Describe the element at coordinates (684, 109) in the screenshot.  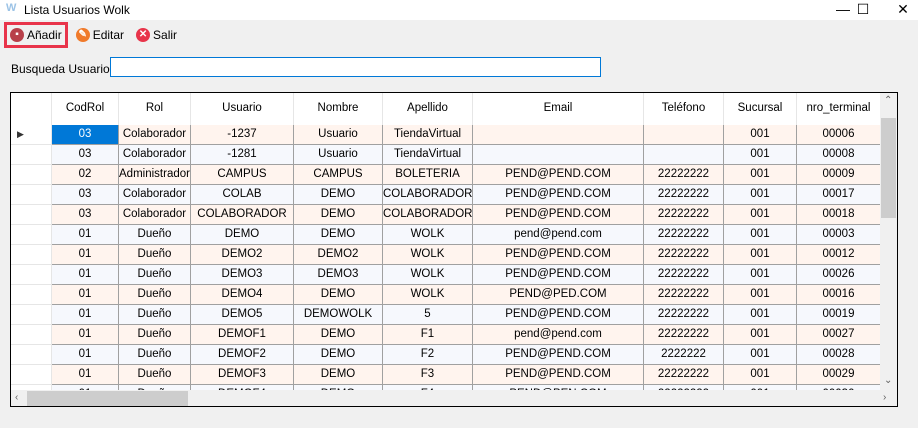
I see `column-header: Teléfono` at that location.